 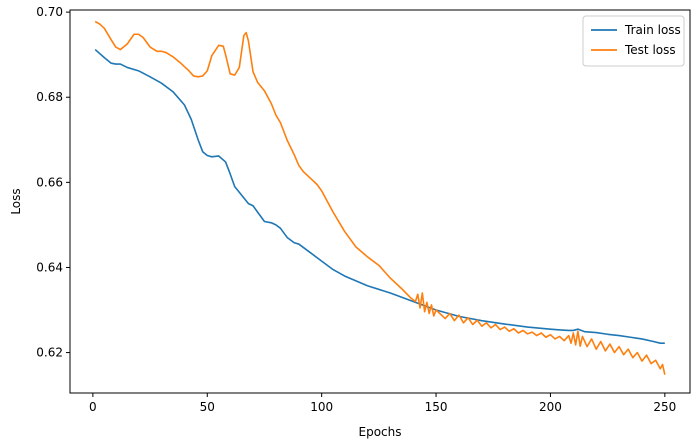 I want to click on x-tick-label: 200, so click(x=550, y=407).